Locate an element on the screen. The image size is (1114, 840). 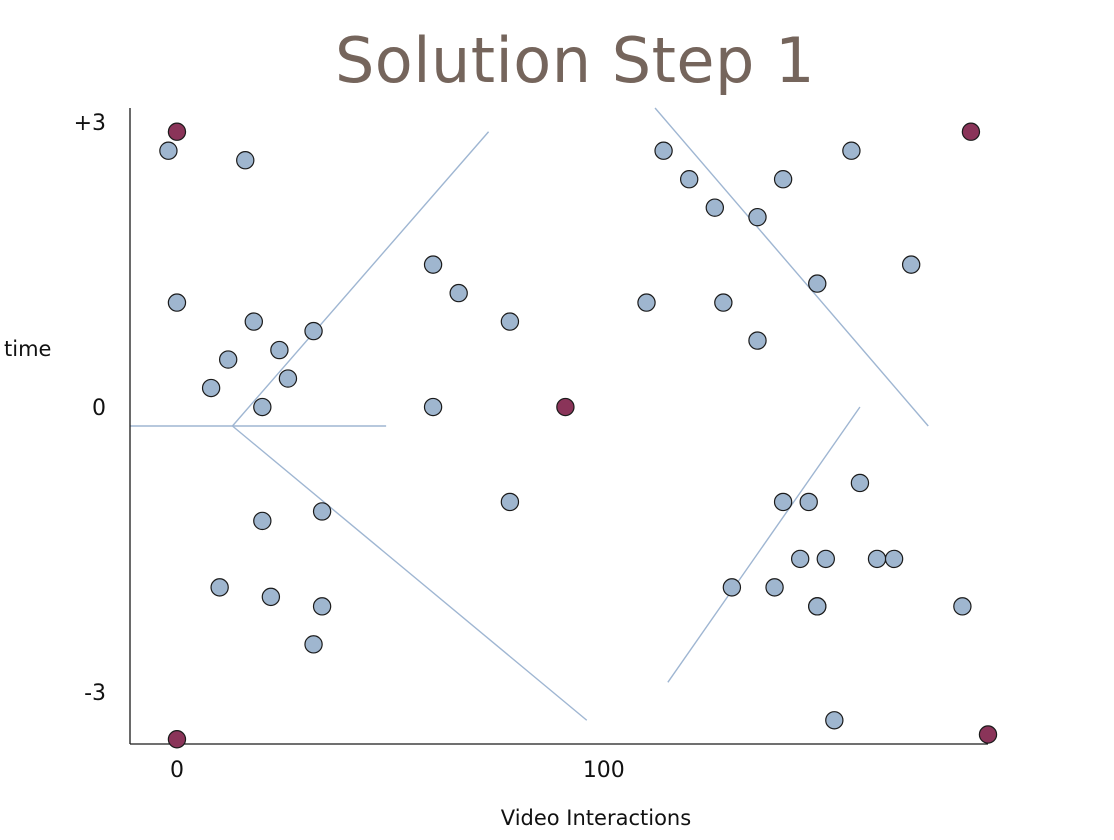
y-tick-label: 0 is located at coordinates (99, 408).